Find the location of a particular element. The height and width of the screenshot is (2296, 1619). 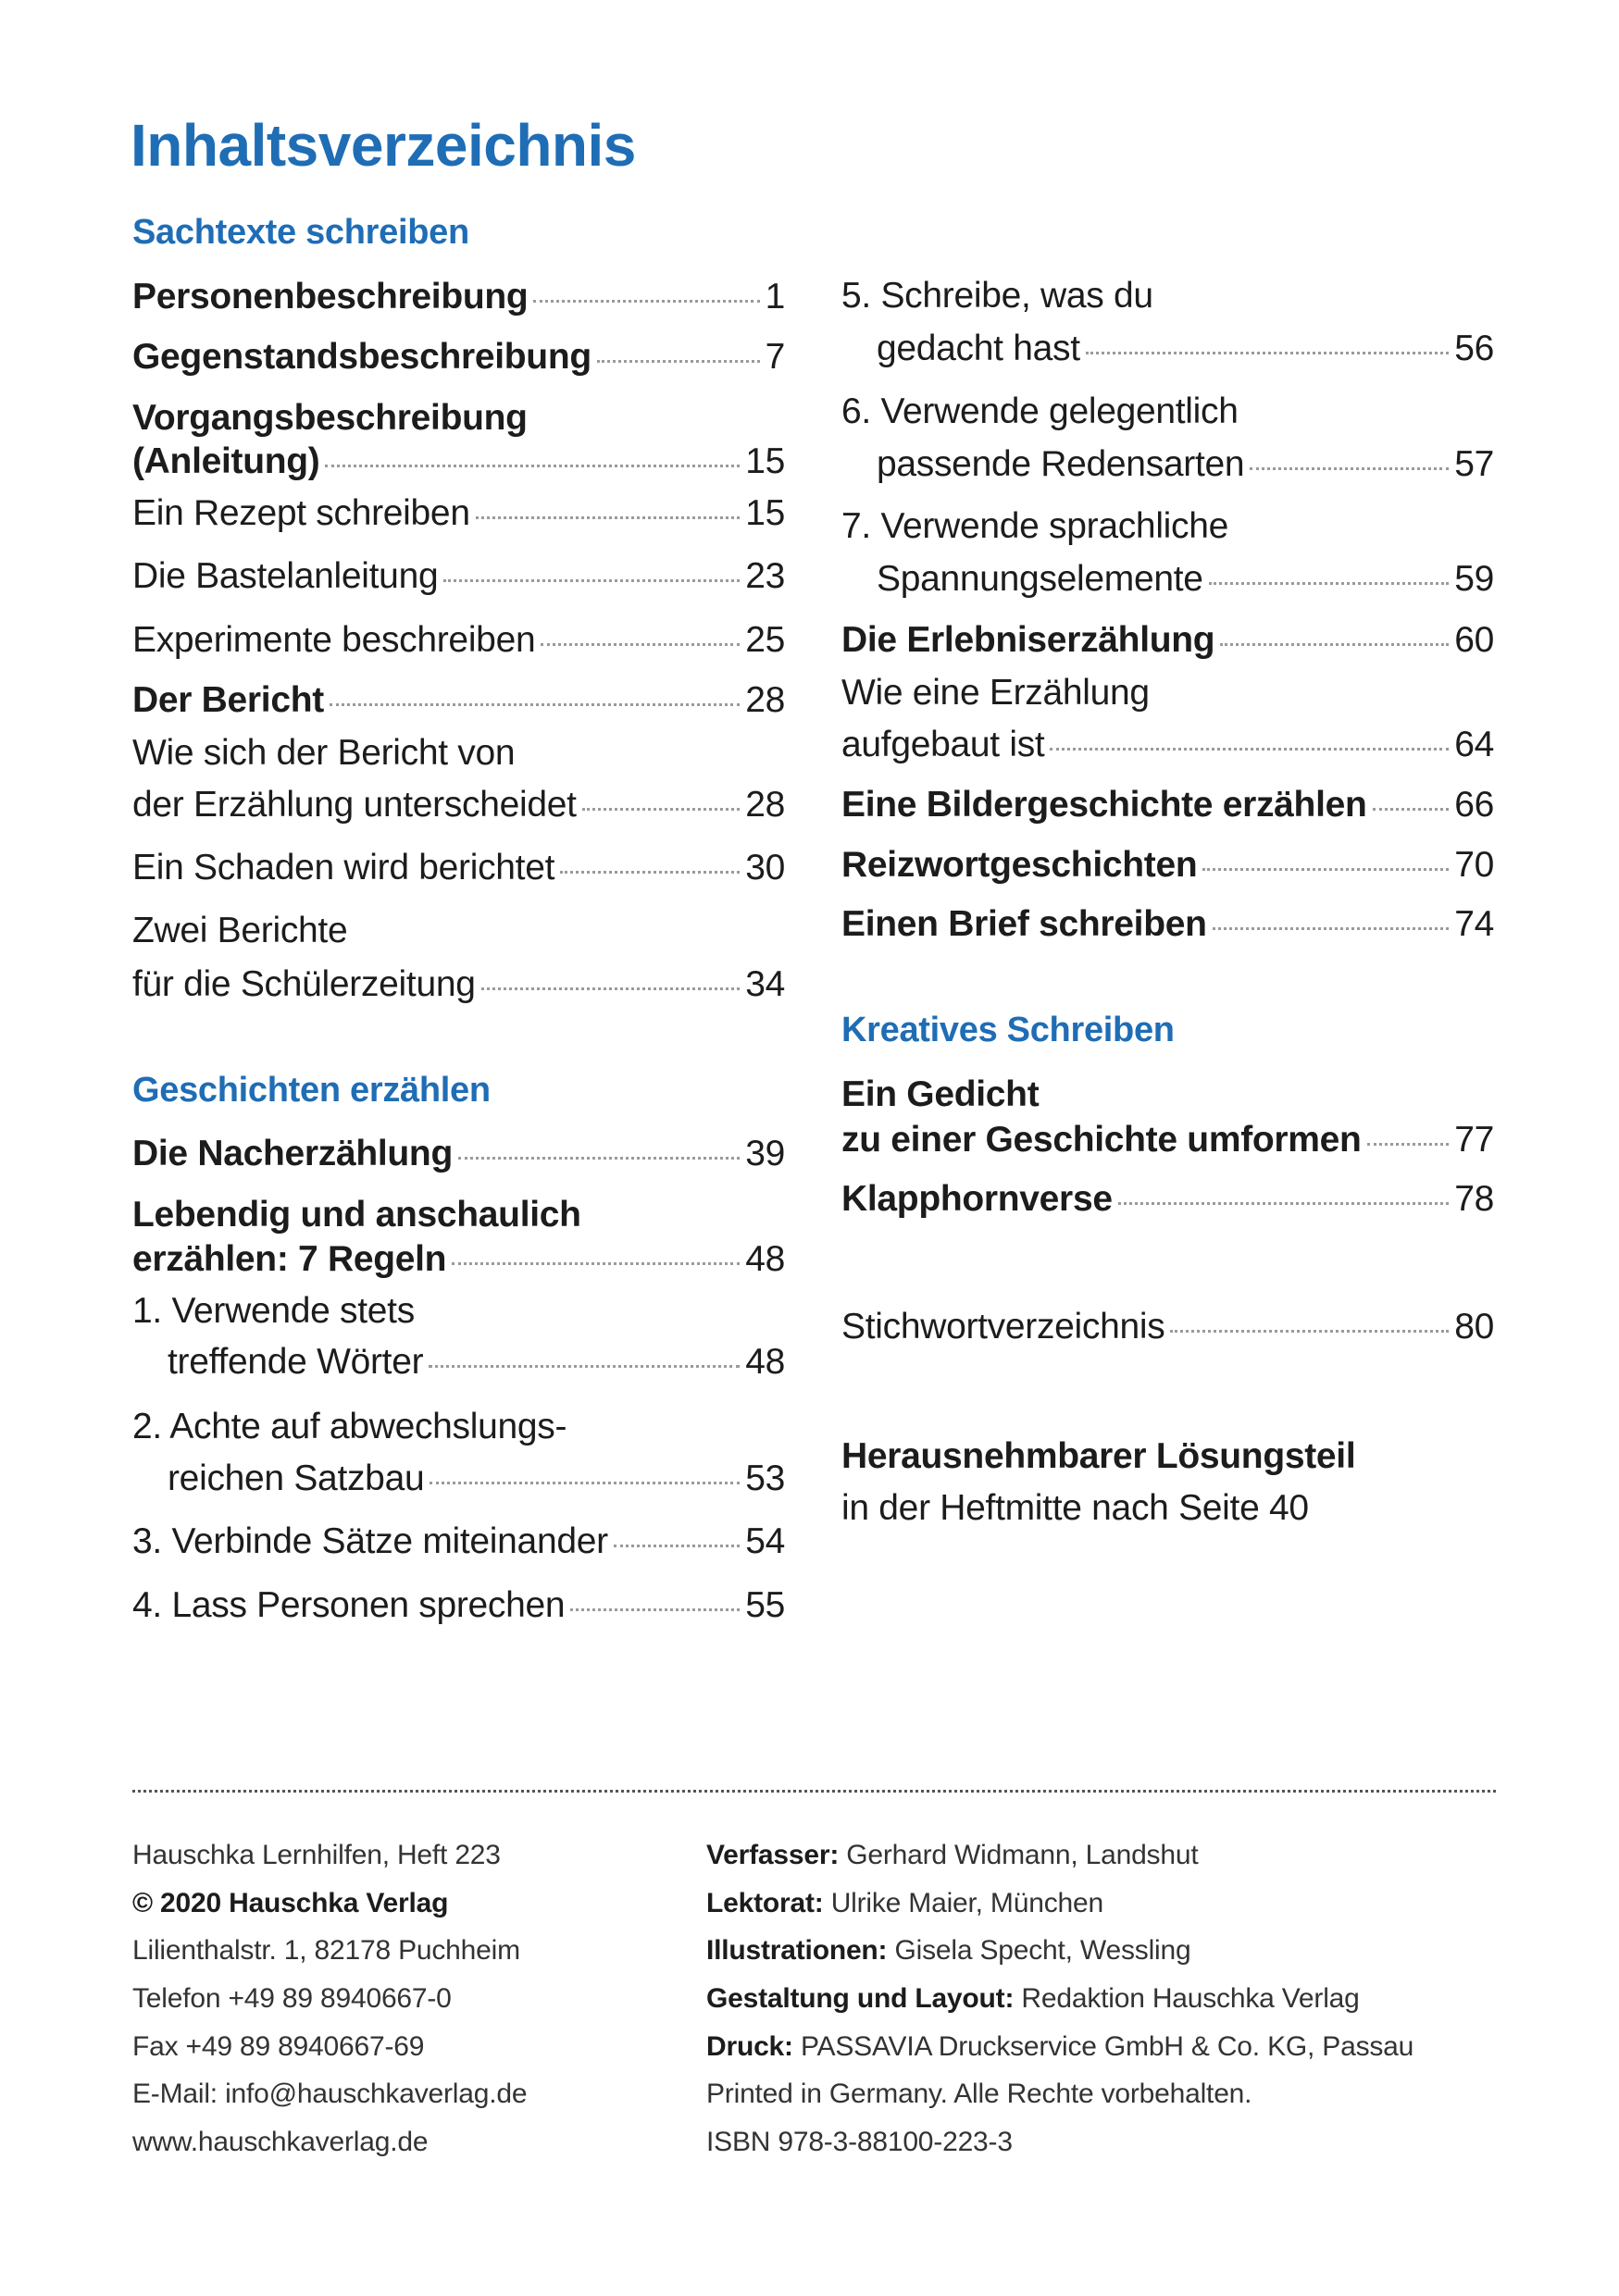

entry-title: zu einer Geschichte umformen is located at coordinates (1102, 1140).